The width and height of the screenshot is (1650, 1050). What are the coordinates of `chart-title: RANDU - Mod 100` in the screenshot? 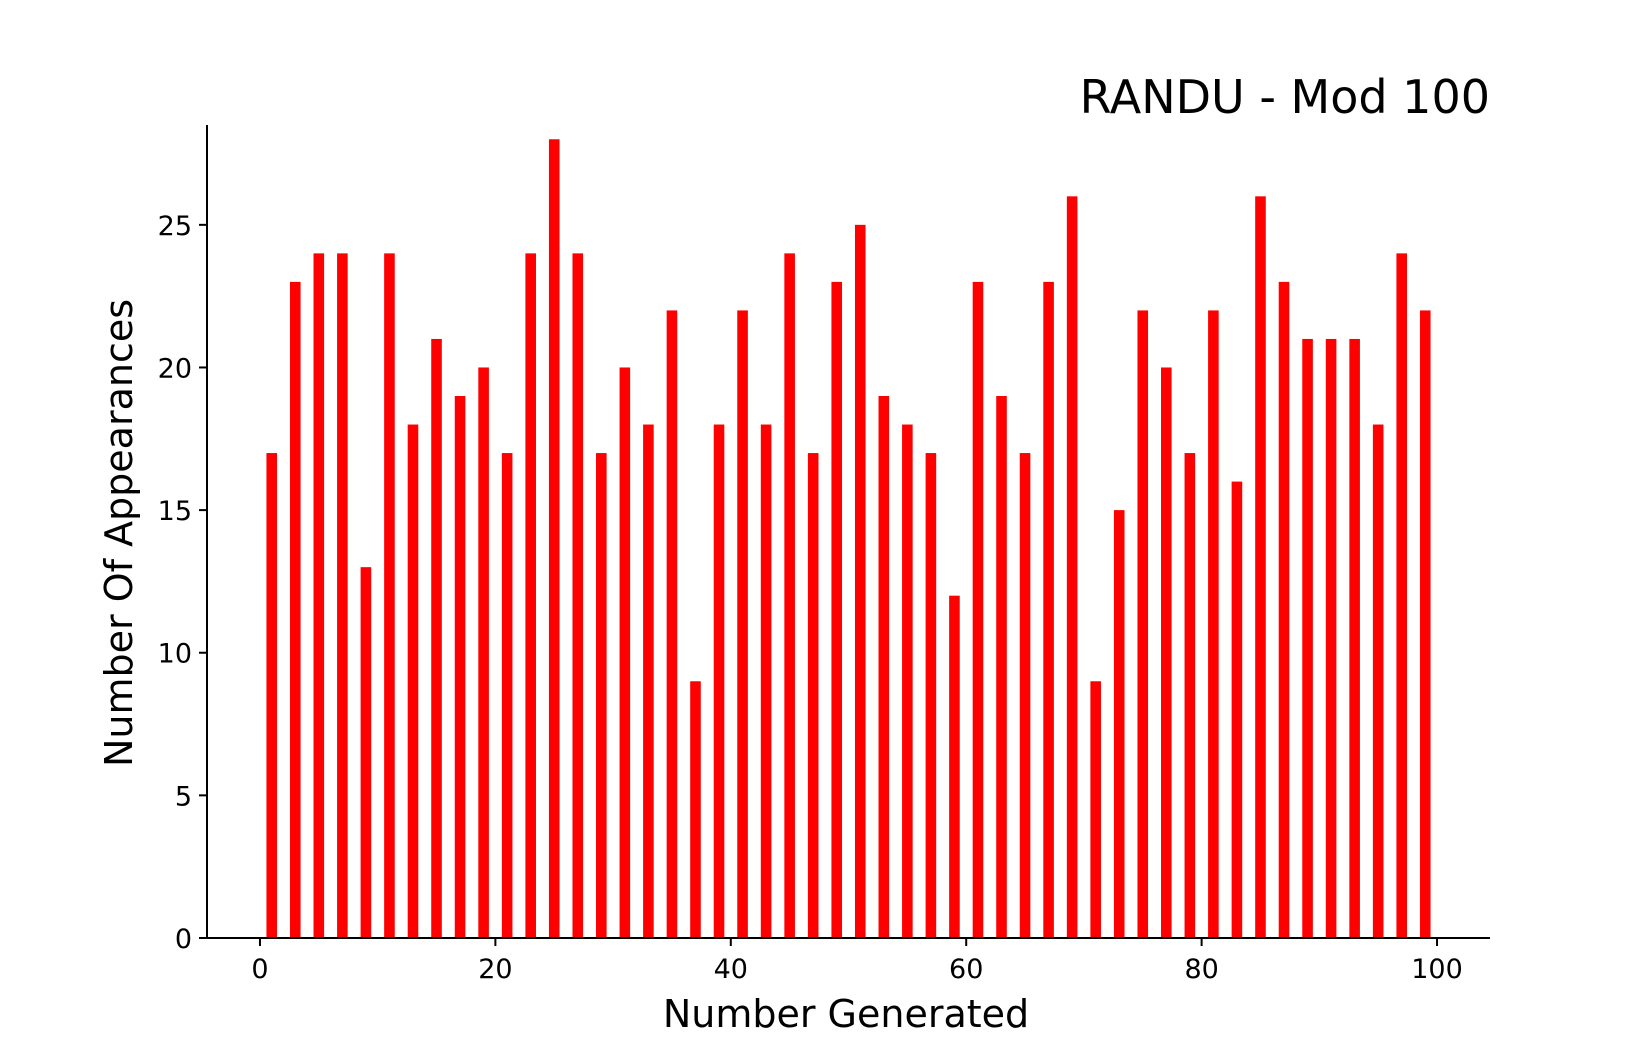 It's located at (1285, 97).